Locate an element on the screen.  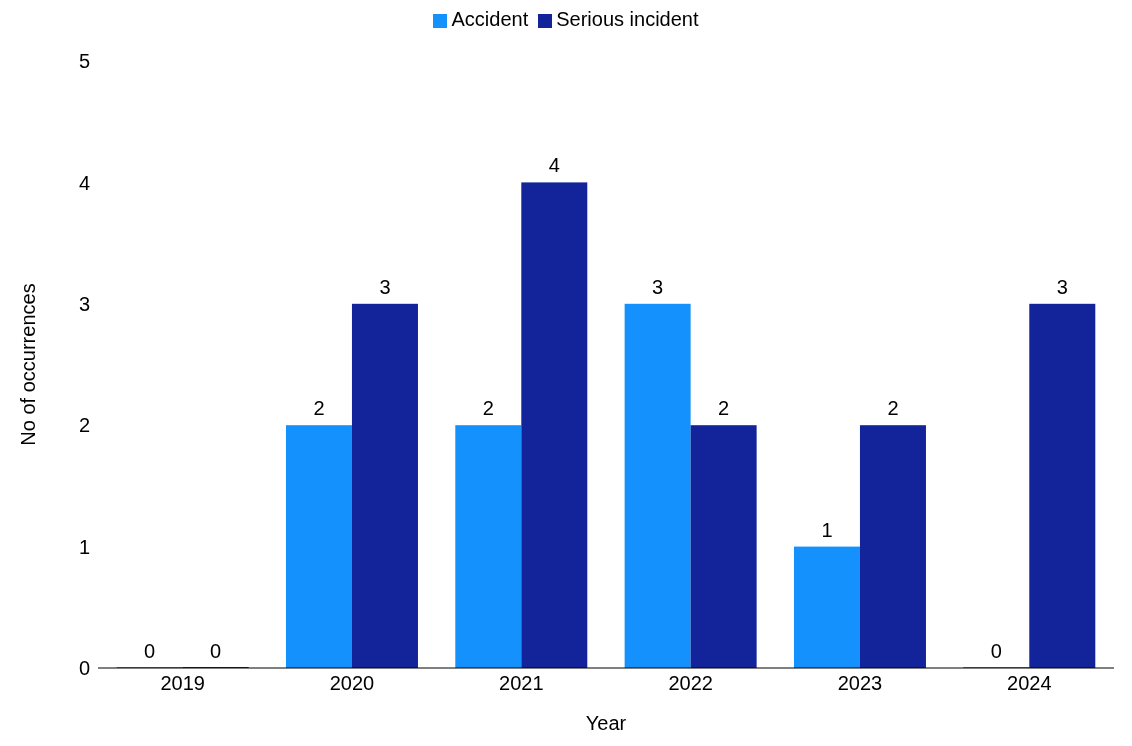
legend-label: Accident is located at coordinates (490, 19).